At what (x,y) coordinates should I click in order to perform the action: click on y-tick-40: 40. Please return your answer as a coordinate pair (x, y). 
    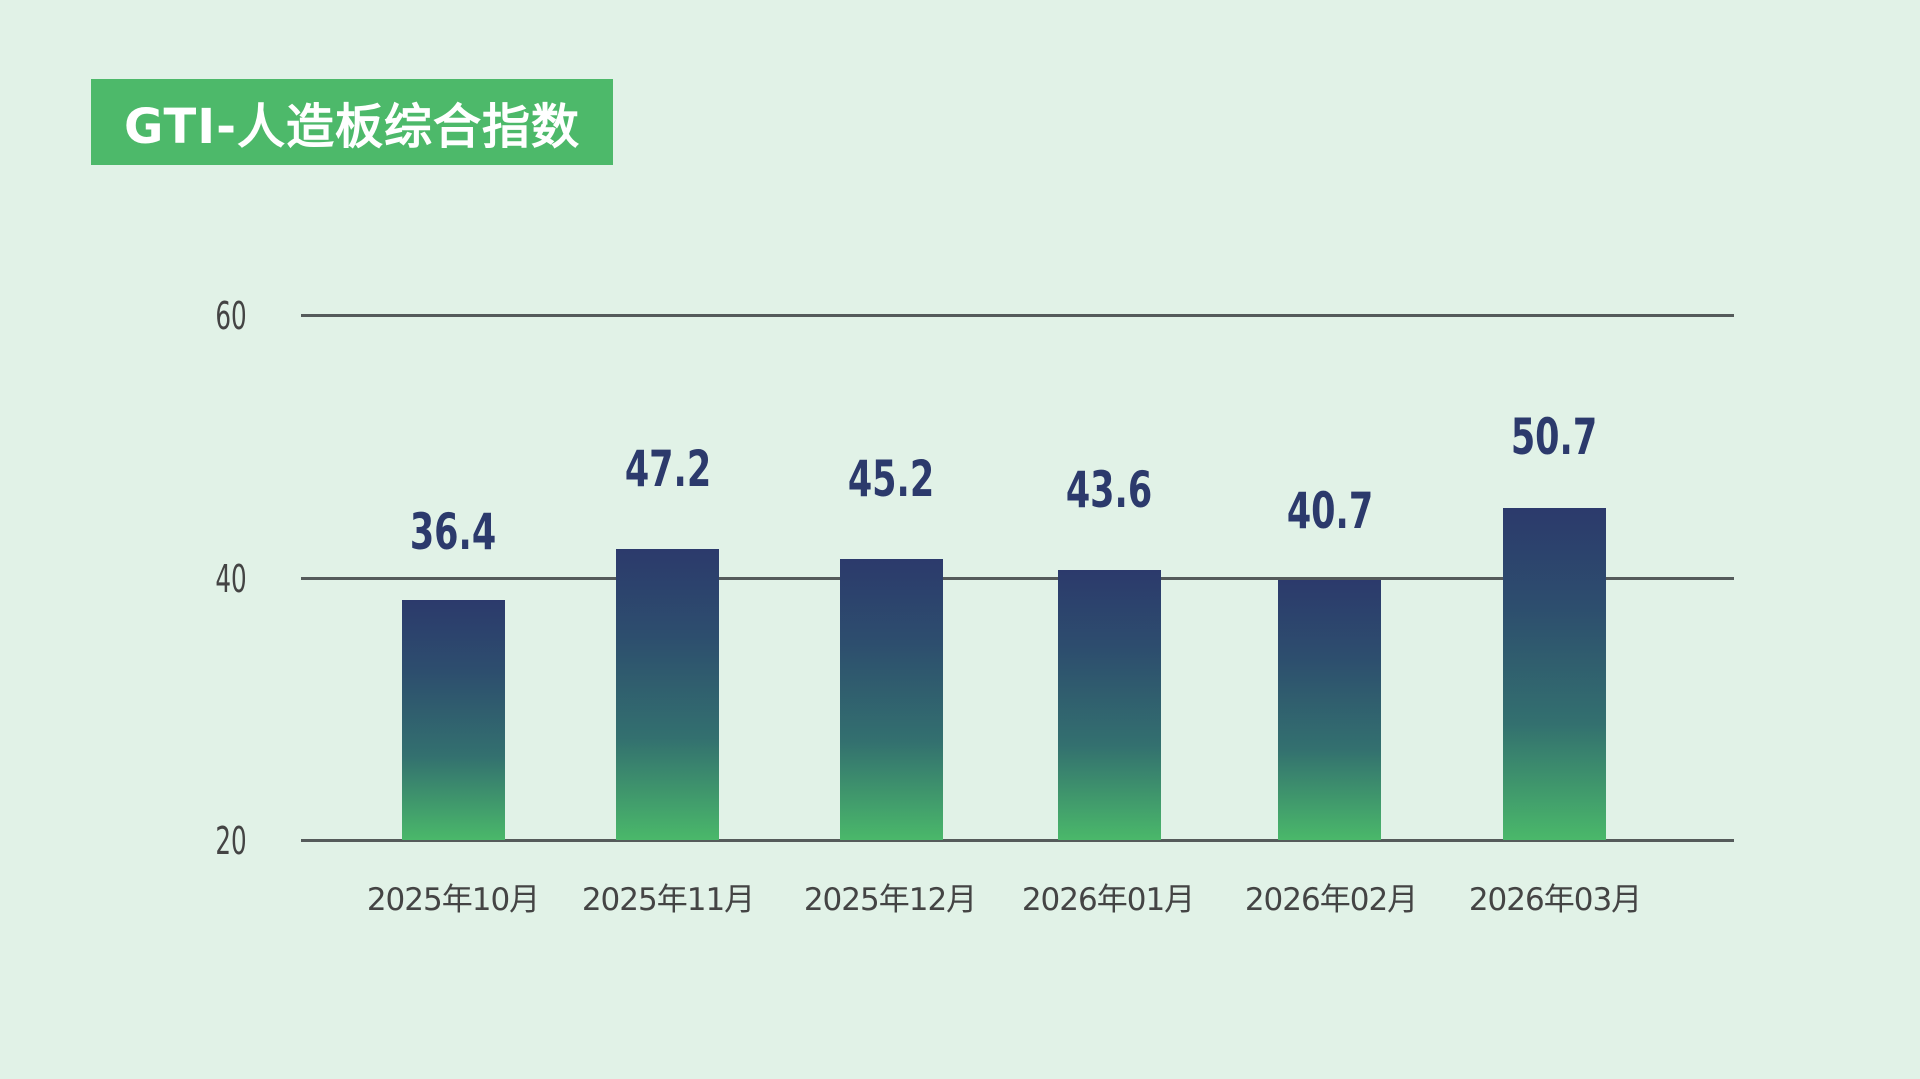
    Looking at the image, I should click on (231, 579).